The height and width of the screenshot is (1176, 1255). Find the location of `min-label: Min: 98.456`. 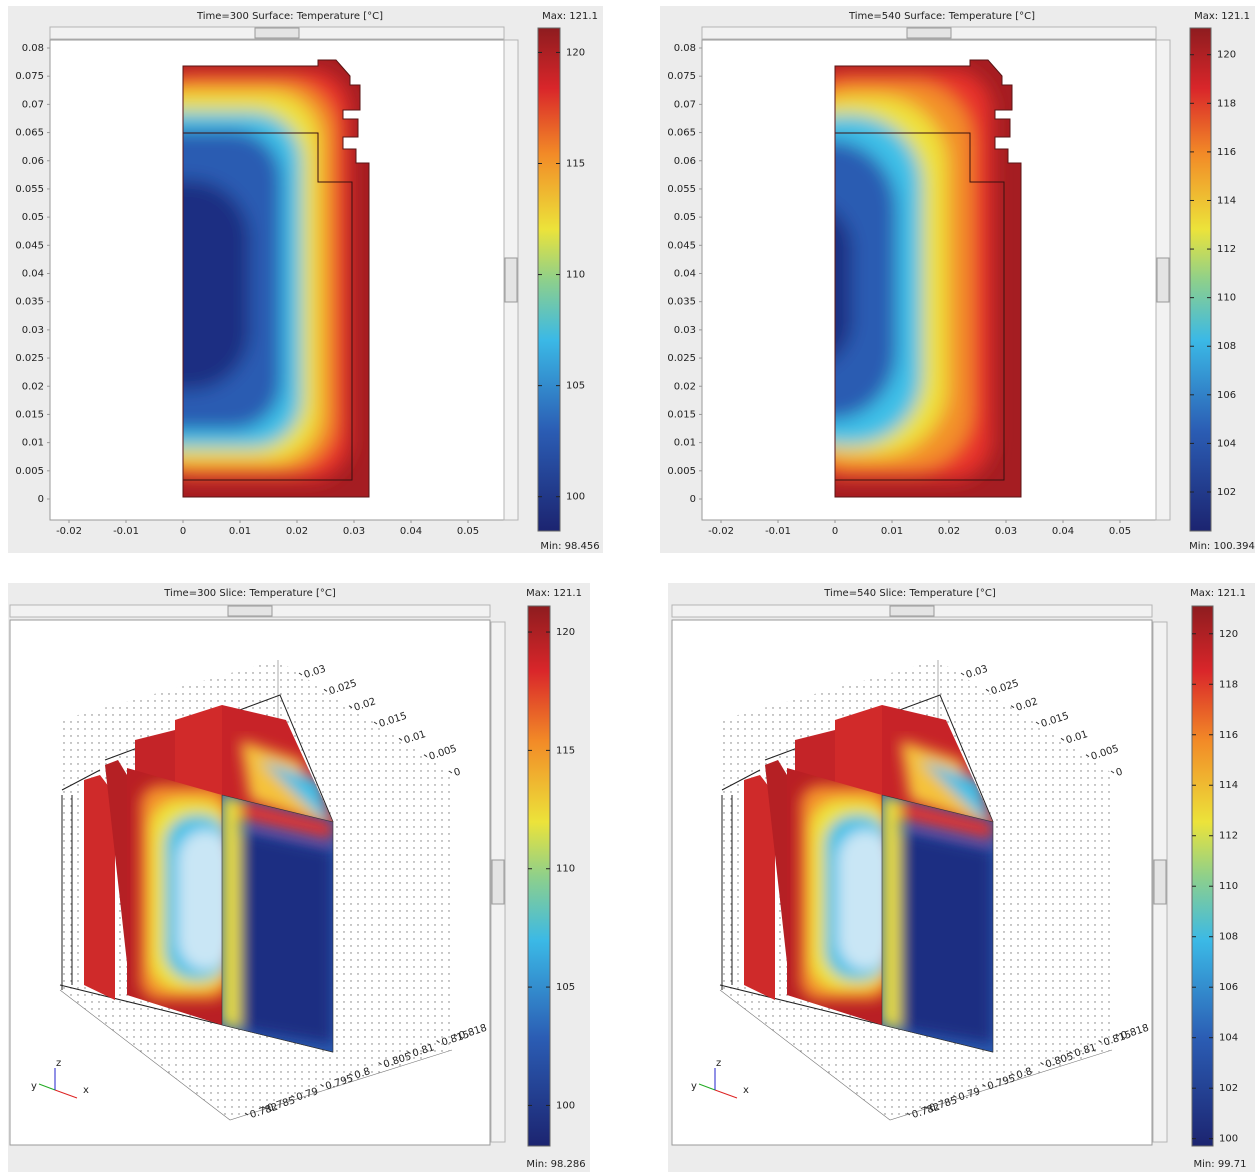

min-label: Min: 98.456 is located at coordinates (569, 546).